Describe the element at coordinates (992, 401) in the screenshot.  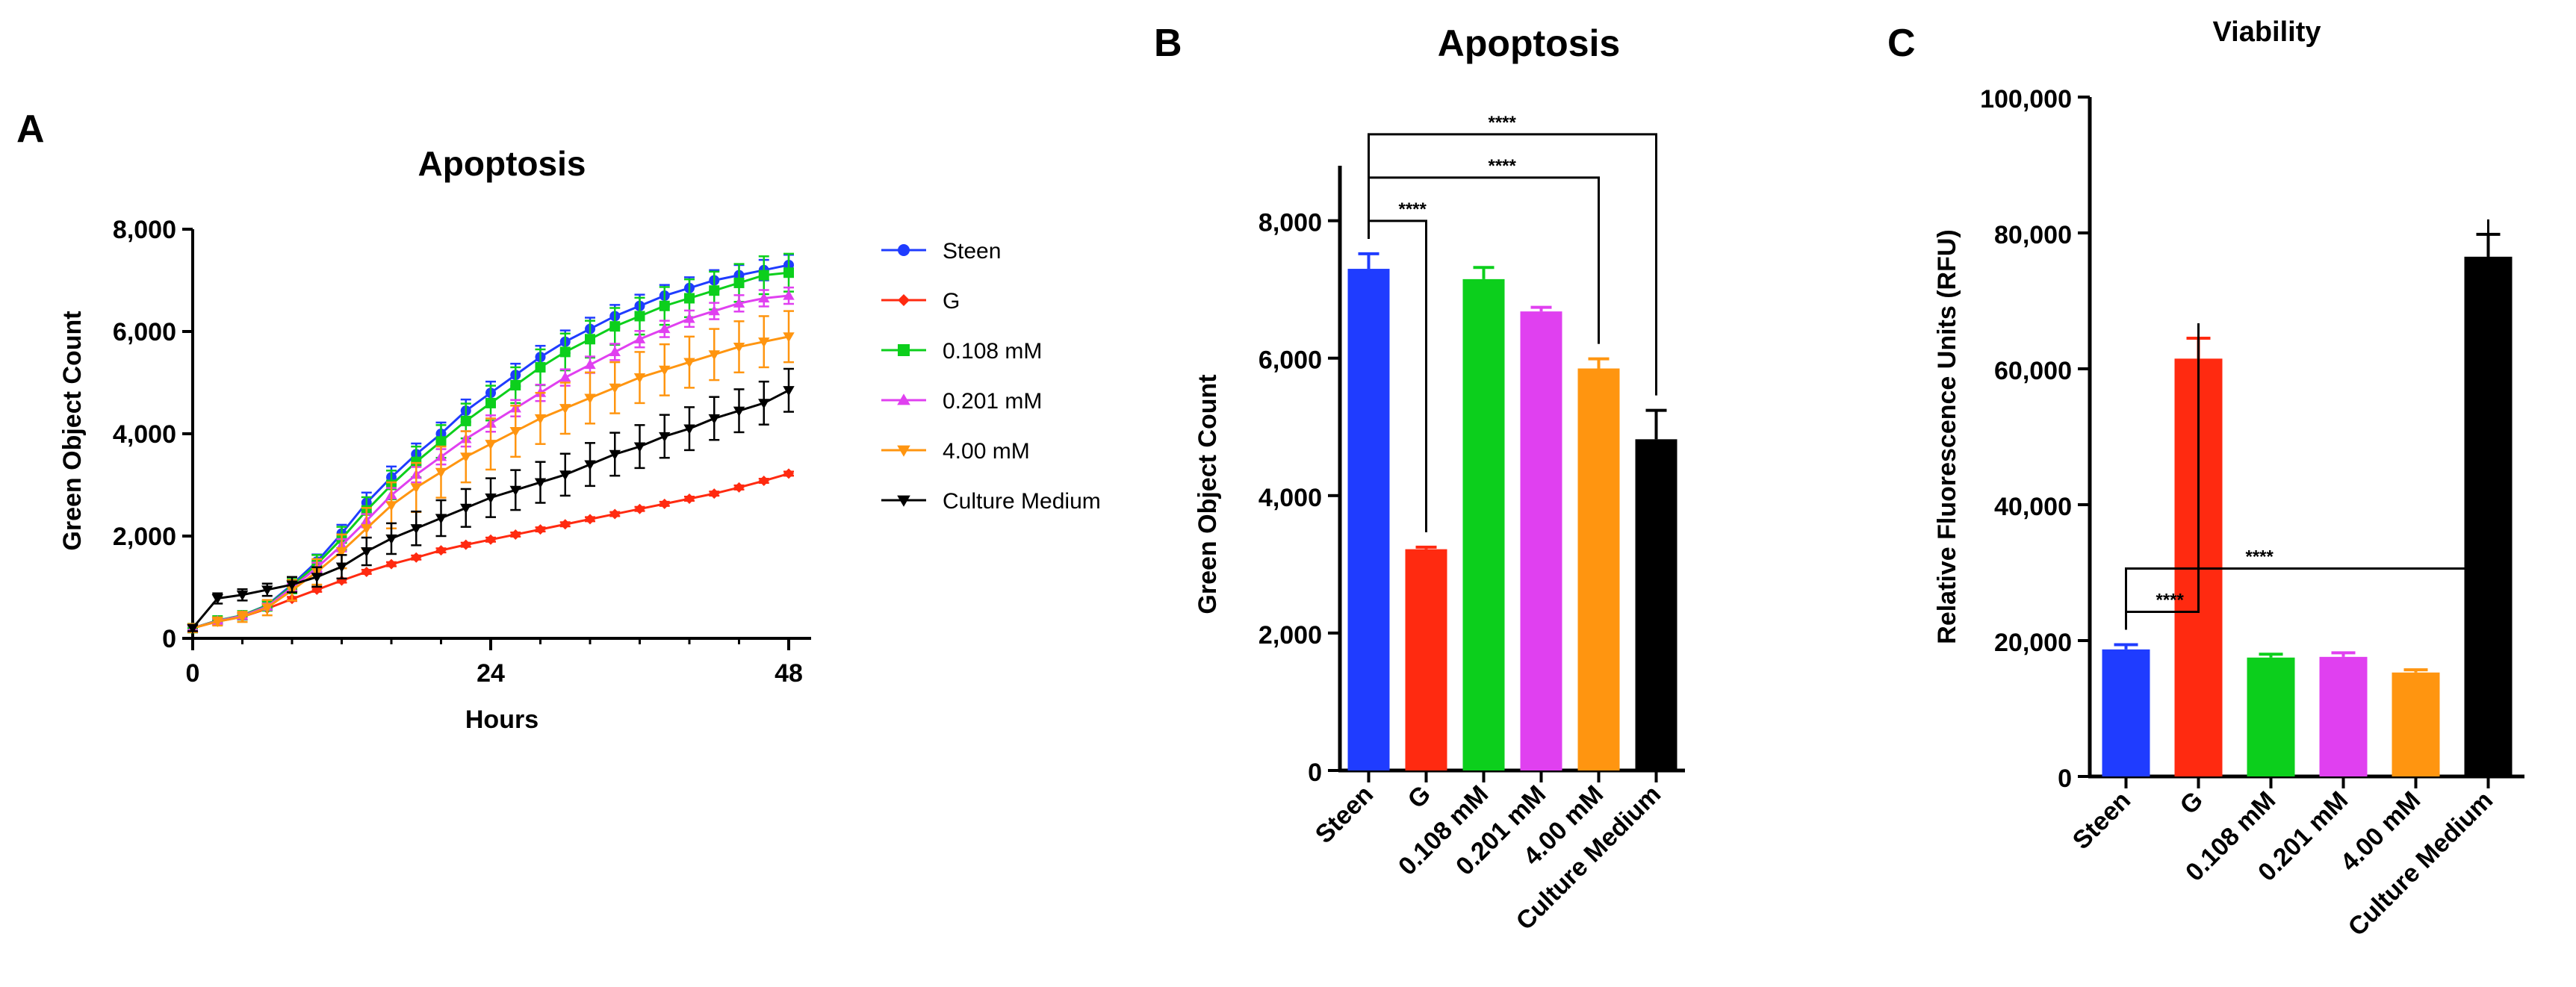
I see `legend-label-0-201-mm: 0.201 mM` at that location.